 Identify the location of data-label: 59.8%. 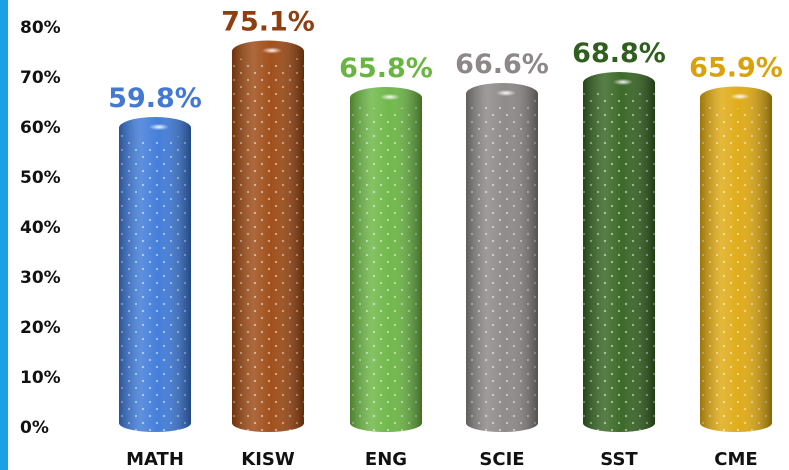
(155, 98).